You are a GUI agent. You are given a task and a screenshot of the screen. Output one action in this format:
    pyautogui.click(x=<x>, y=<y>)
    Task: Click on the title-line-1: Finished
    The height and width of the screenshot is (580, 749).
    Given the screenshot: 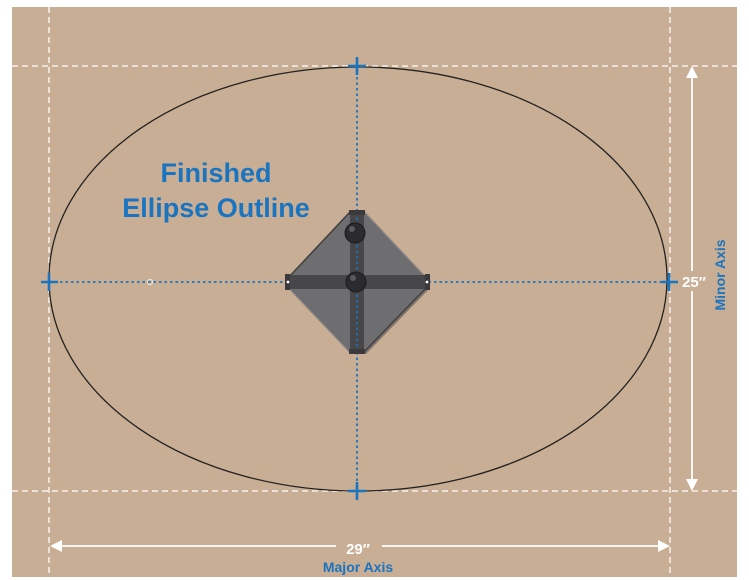 What is the action you would take?
    pyautogui.click(x=215, y=173)
    